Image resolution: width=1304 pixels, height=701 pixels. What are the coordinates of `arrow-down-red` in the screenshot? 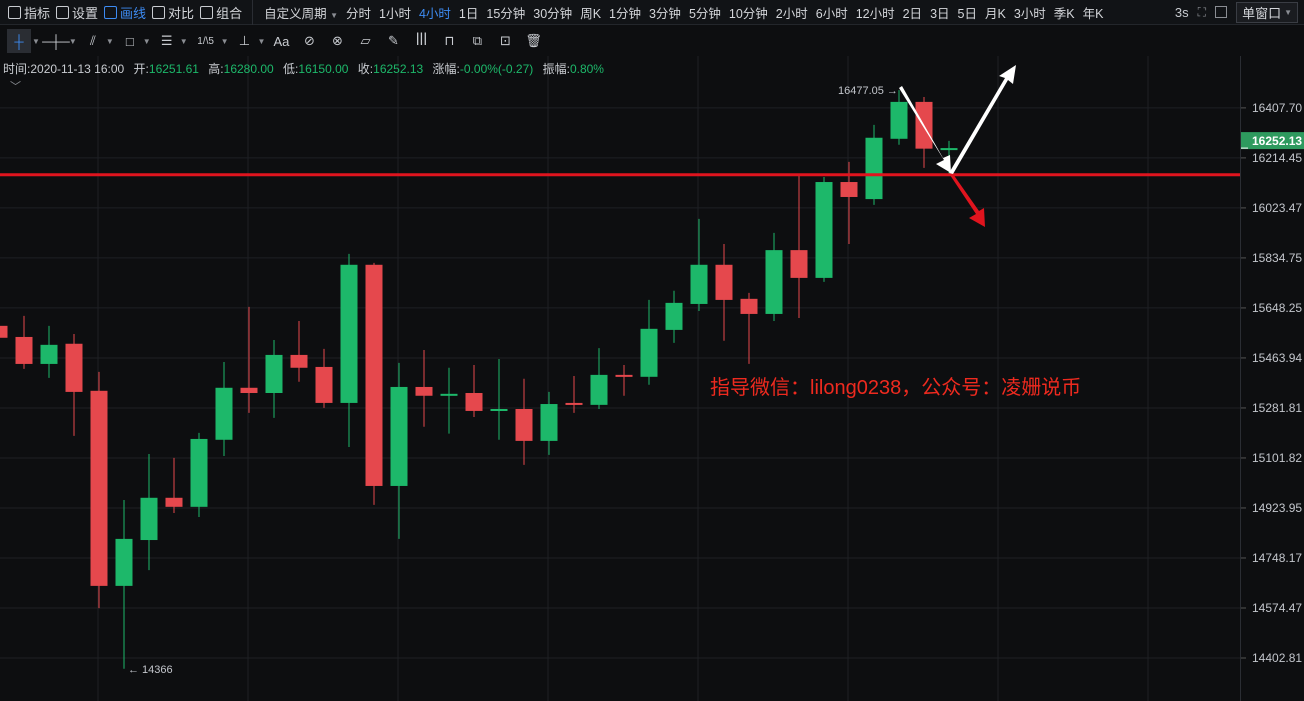 It's located at (967, 200).